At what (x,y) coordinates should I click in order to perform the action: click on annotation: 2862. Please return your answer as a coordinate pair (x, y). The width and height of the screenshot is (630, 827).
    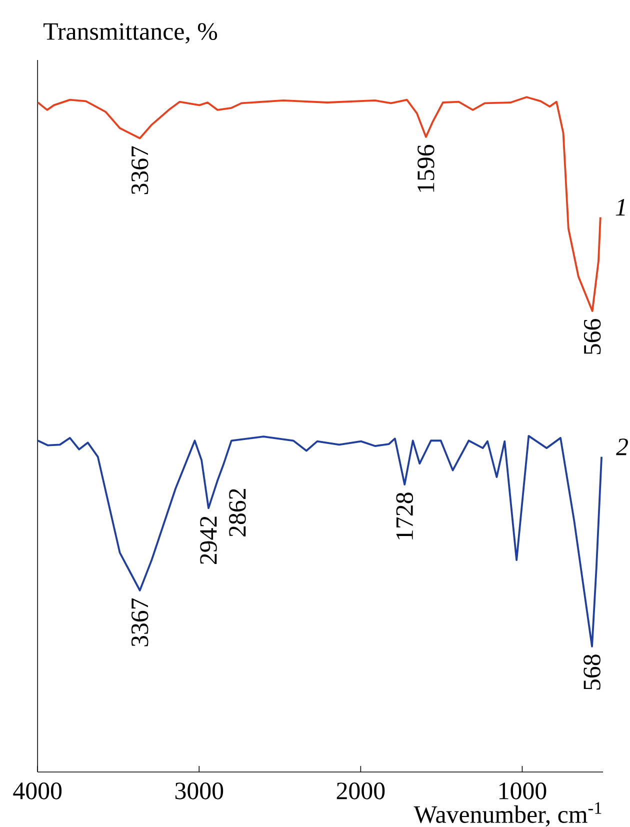
    Looking at the image, I should click on (237, 512).